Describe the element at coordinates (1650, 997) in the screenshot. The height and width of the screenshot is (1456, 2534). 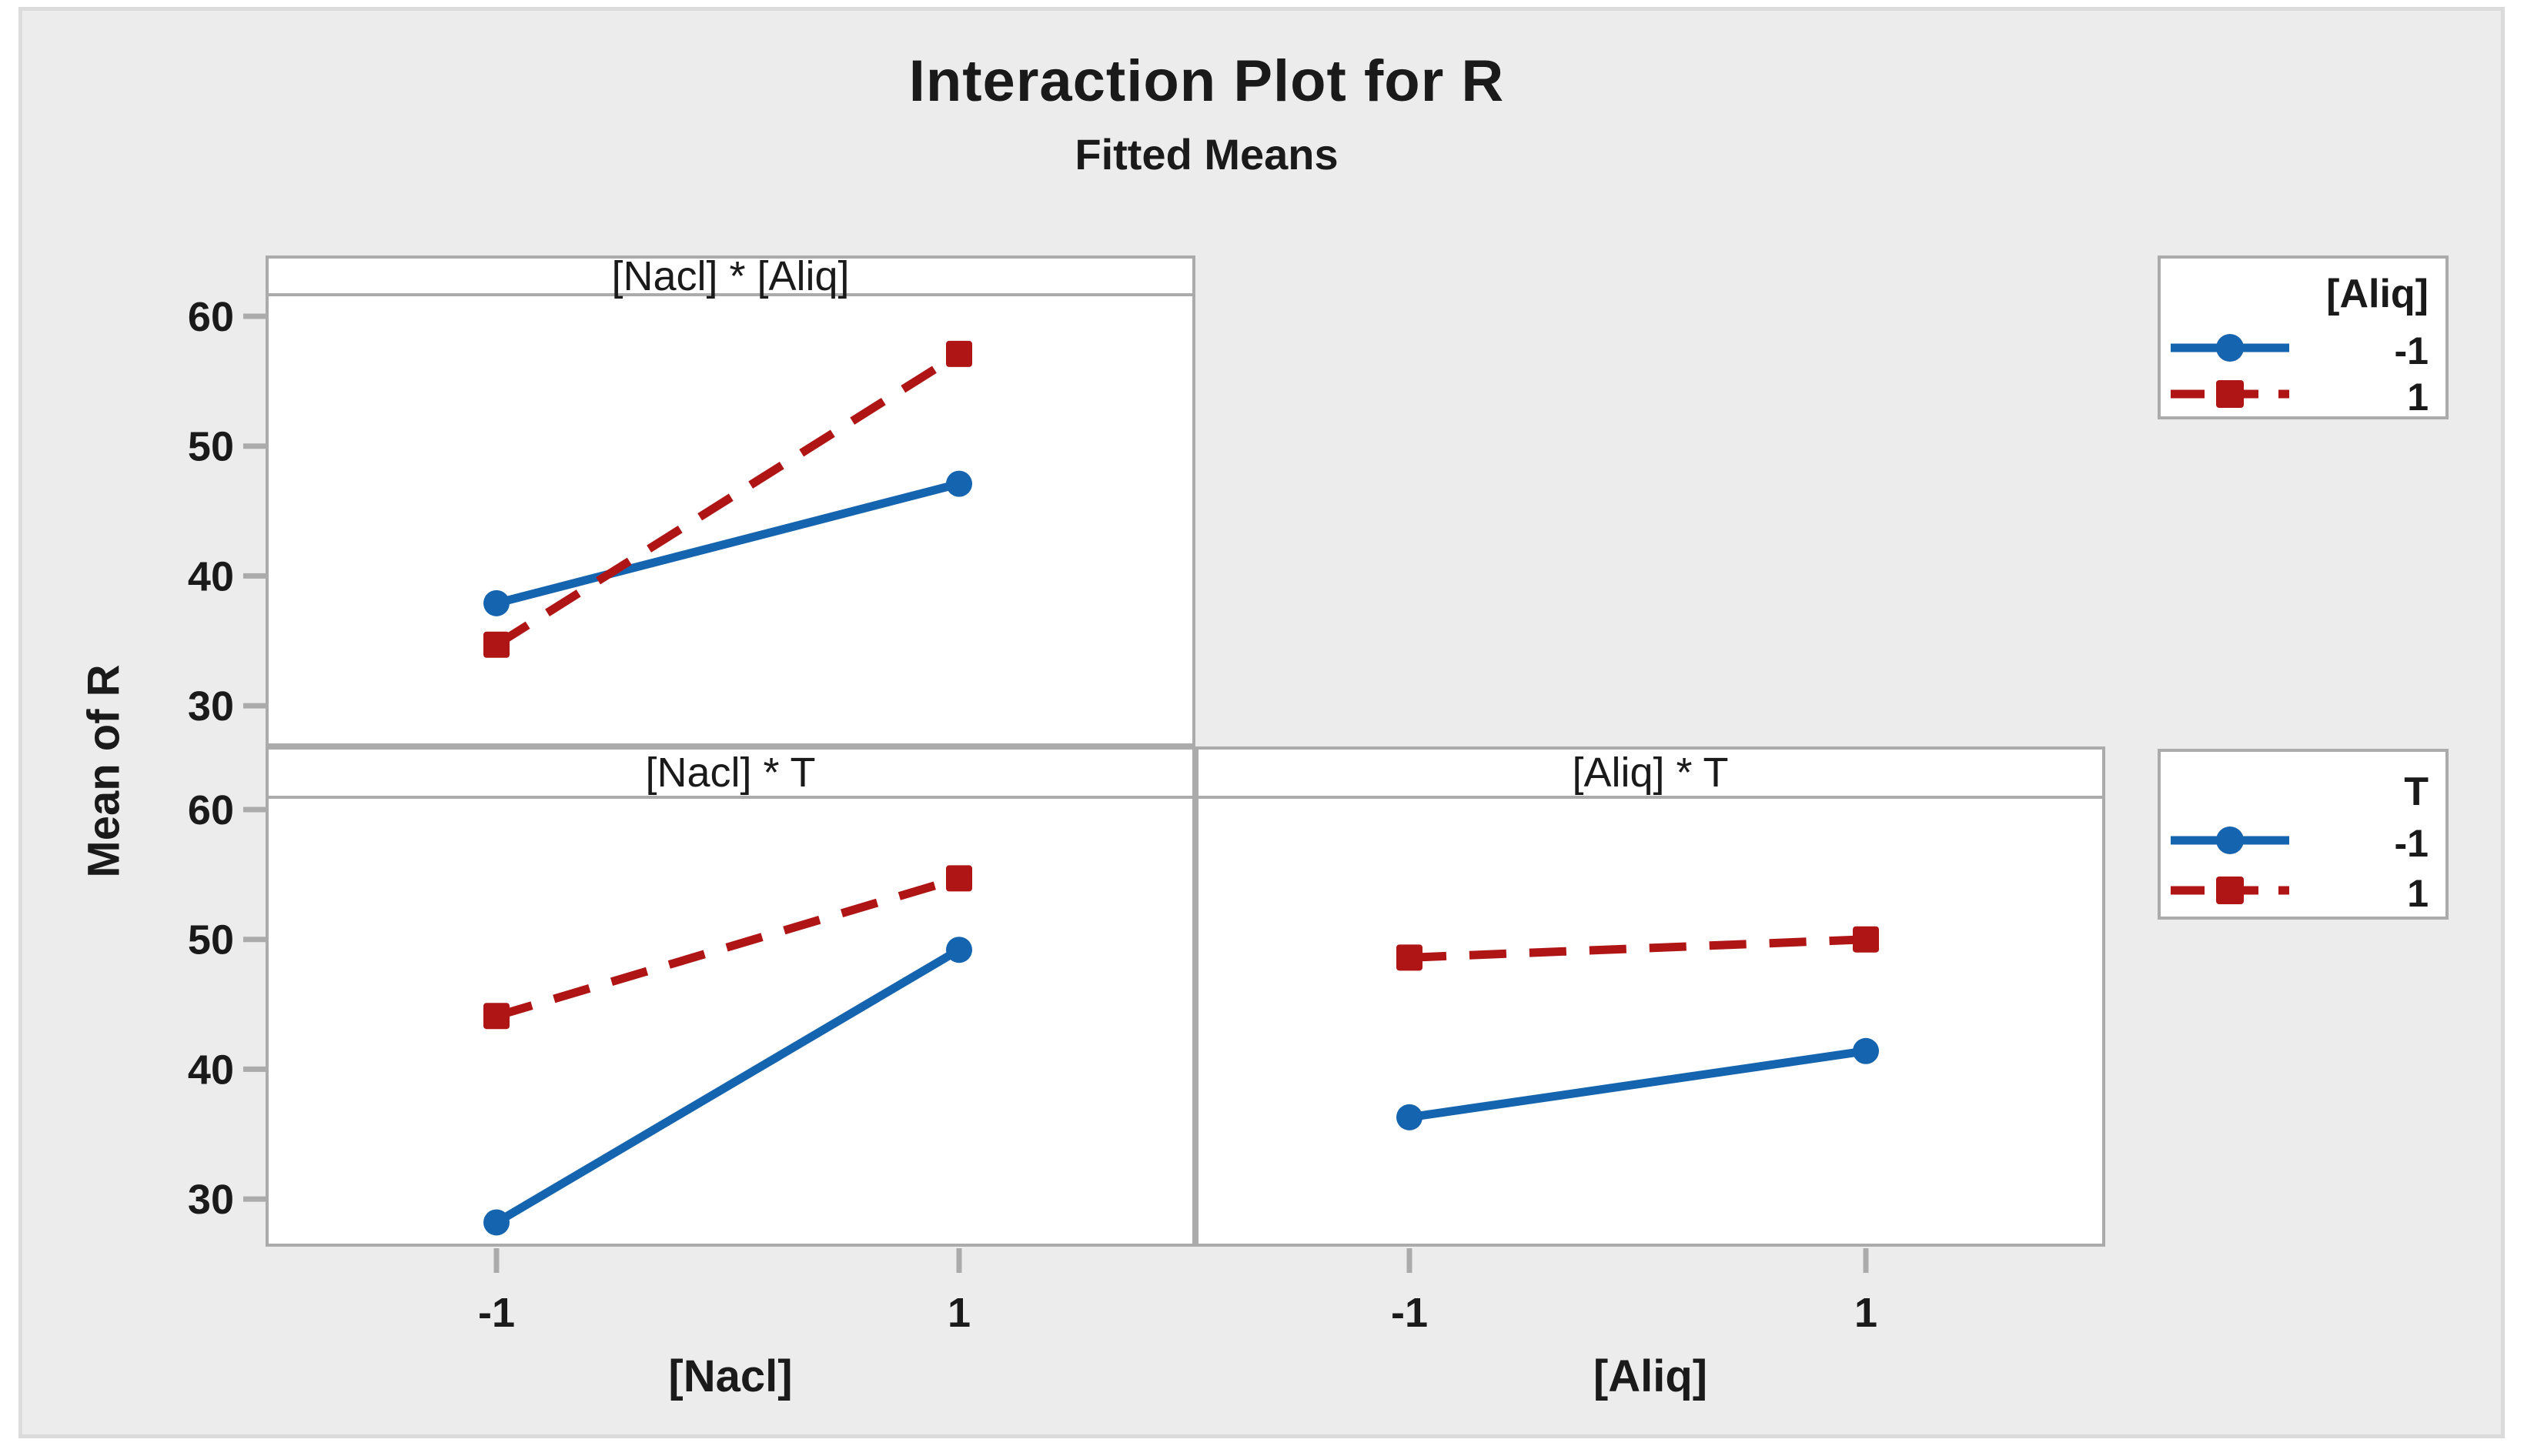
I see `panel-aliq-t: [Aliq] * T` at that location.